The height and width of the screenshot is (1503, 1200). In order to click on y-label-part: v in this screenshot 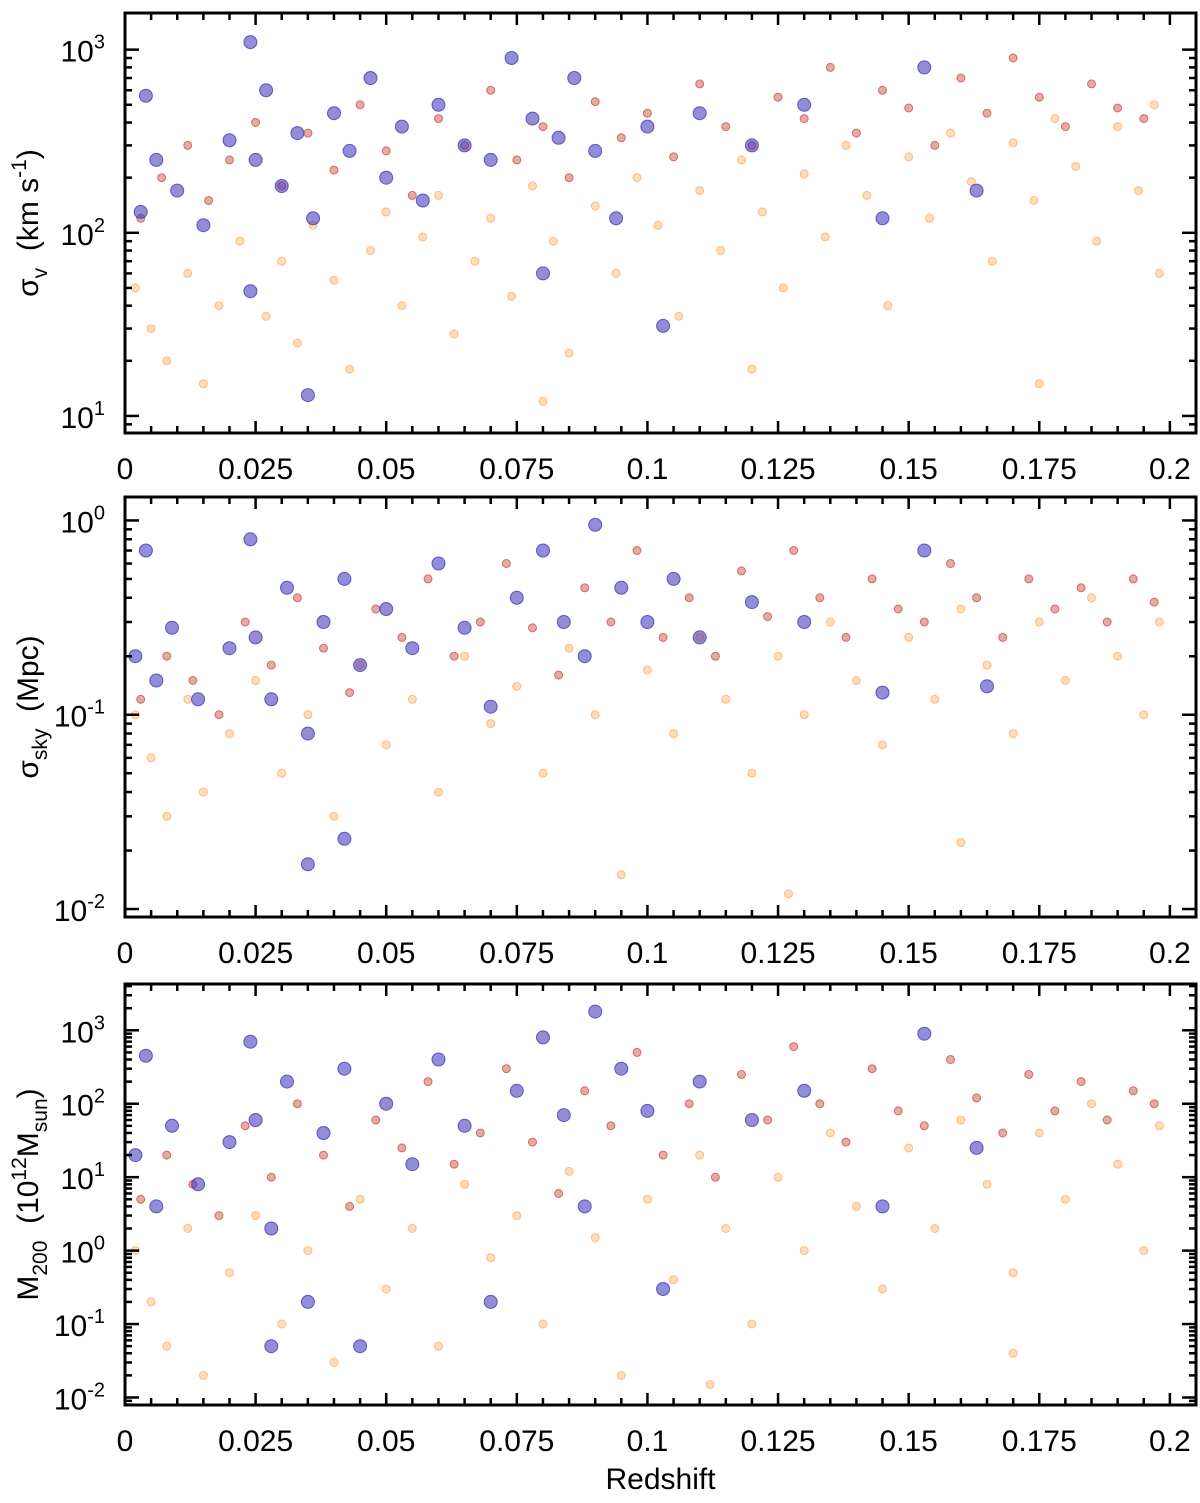, I will do `click(40, 272)`.